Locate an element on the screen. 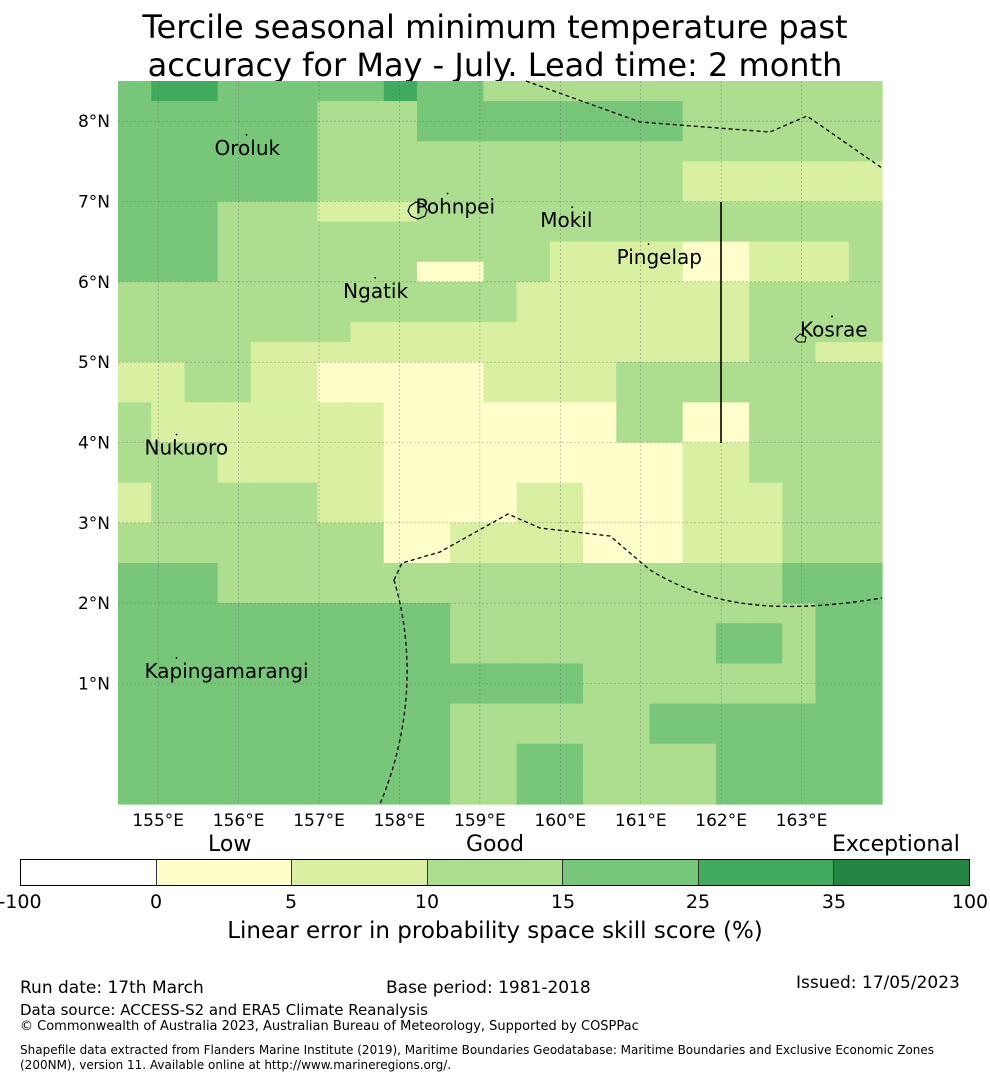 The width and height of the screenshot is (990, 1080). colorbar-tick: 25 is located at coordinates (698, 902).